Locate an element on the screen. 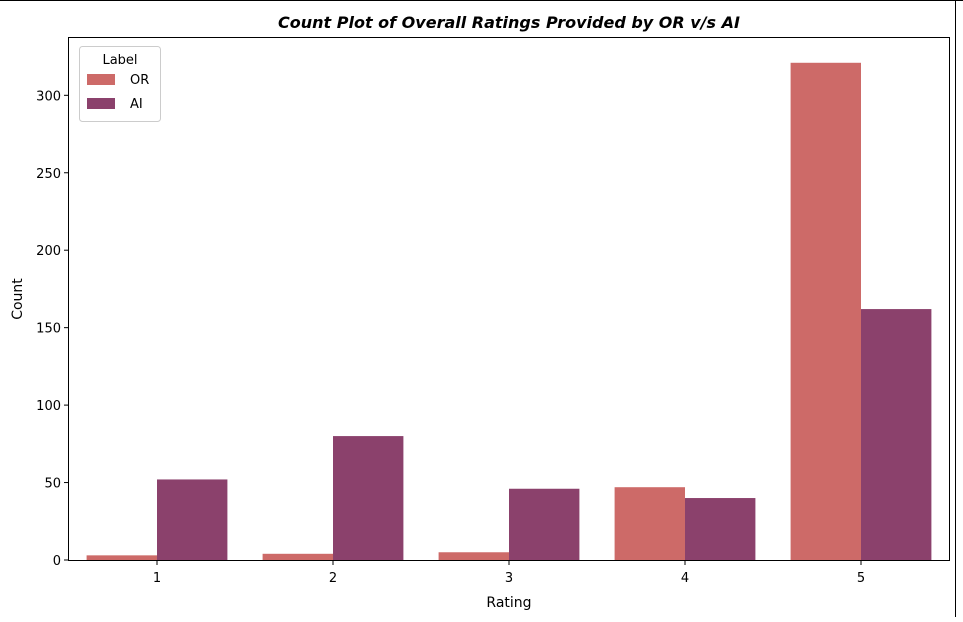 Image resolution: width=963 pixels, height=622 pixels. legend-label-ai: AI is located at coordinates (136, 104).